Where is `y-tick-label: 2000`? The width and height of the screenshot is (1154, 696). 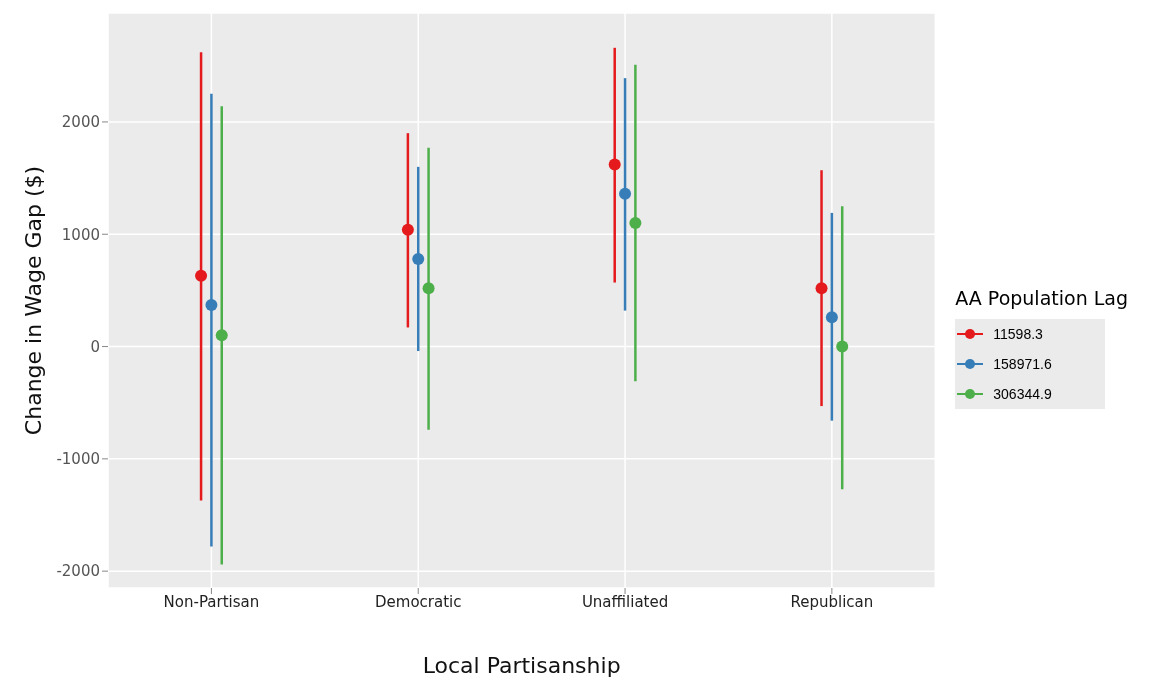
y-tick-label: 2000 is located at coordinates (80, 122).